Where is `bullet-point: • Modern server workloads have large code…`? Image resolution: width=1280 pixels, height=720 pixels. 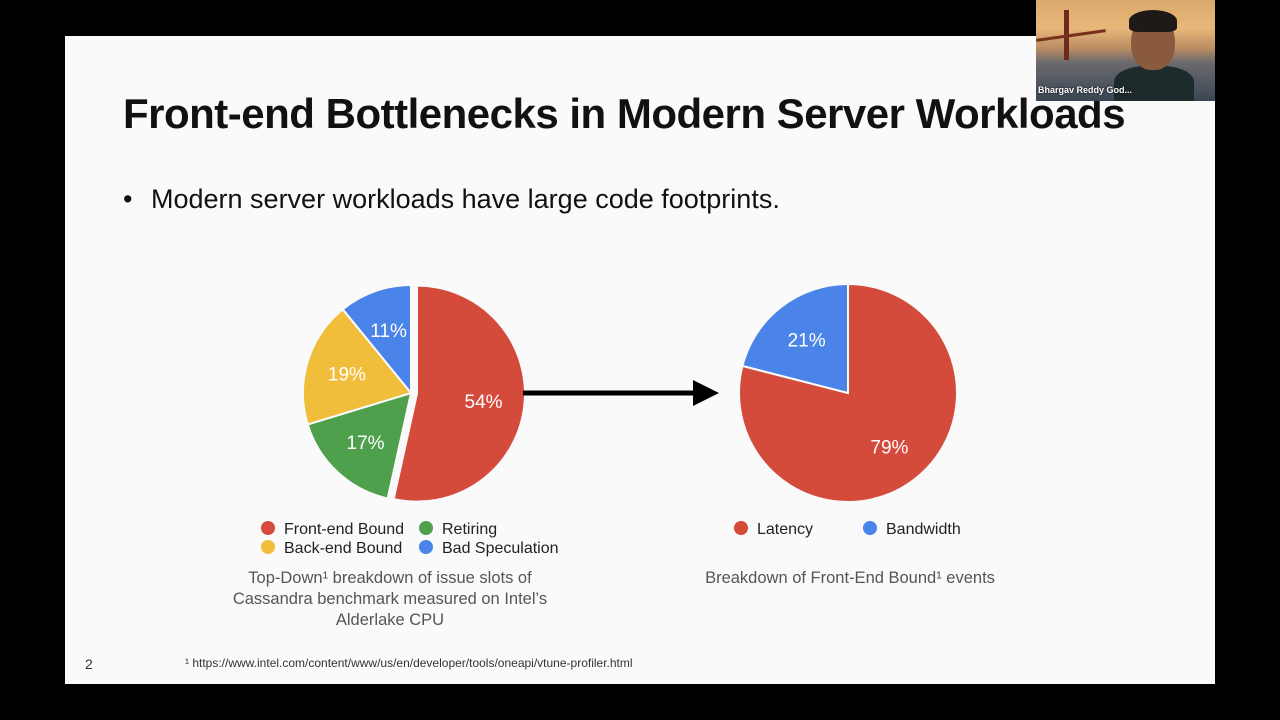
bullet-point: • Modern server workloads have large code… is located at coordinates (451, 199).